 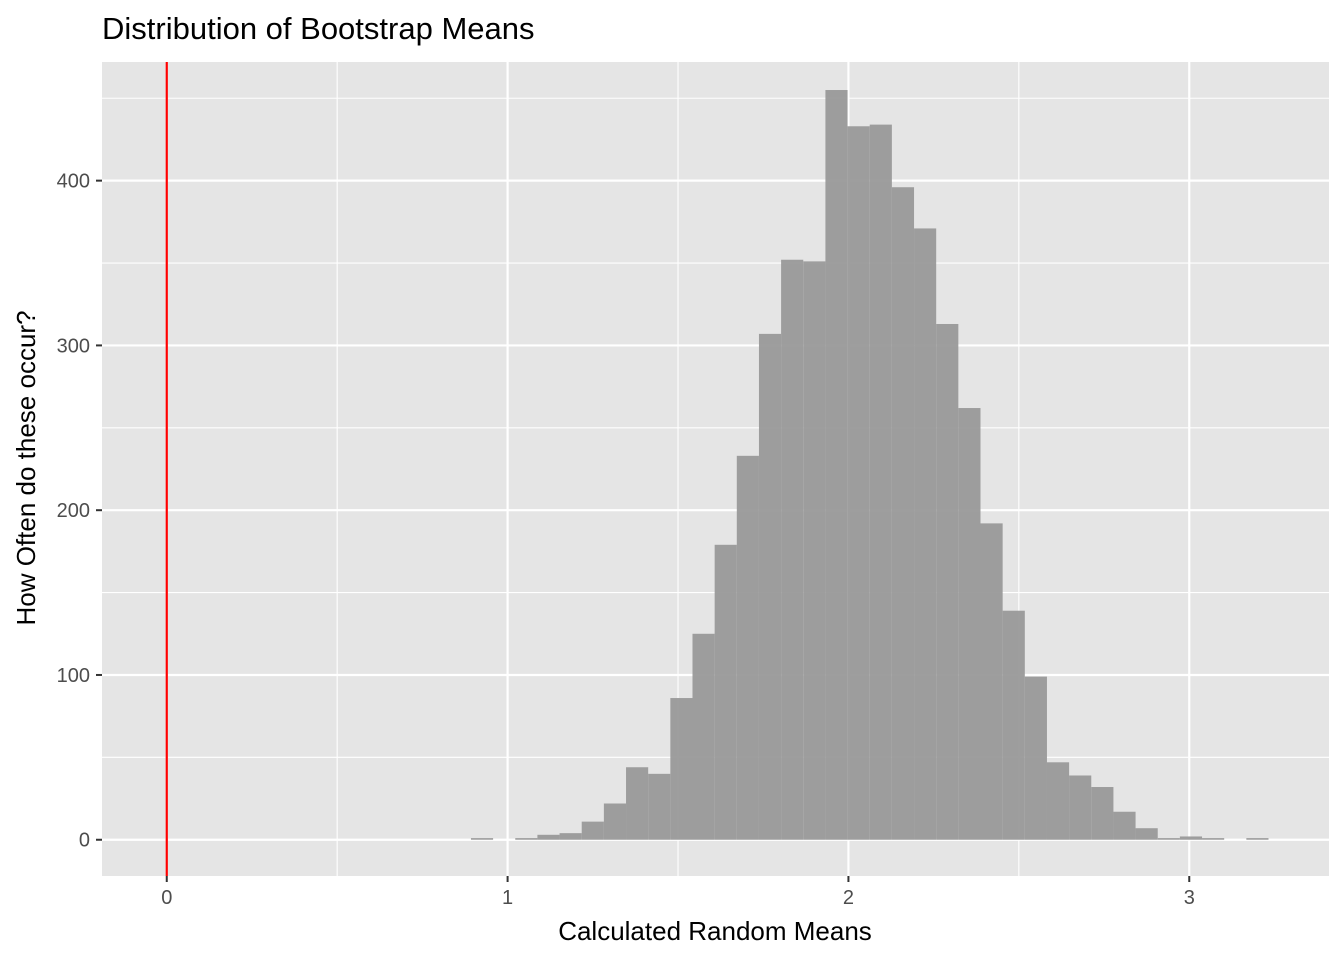 I want to click on x-tick-label: 0, so click(x=166, y=898).